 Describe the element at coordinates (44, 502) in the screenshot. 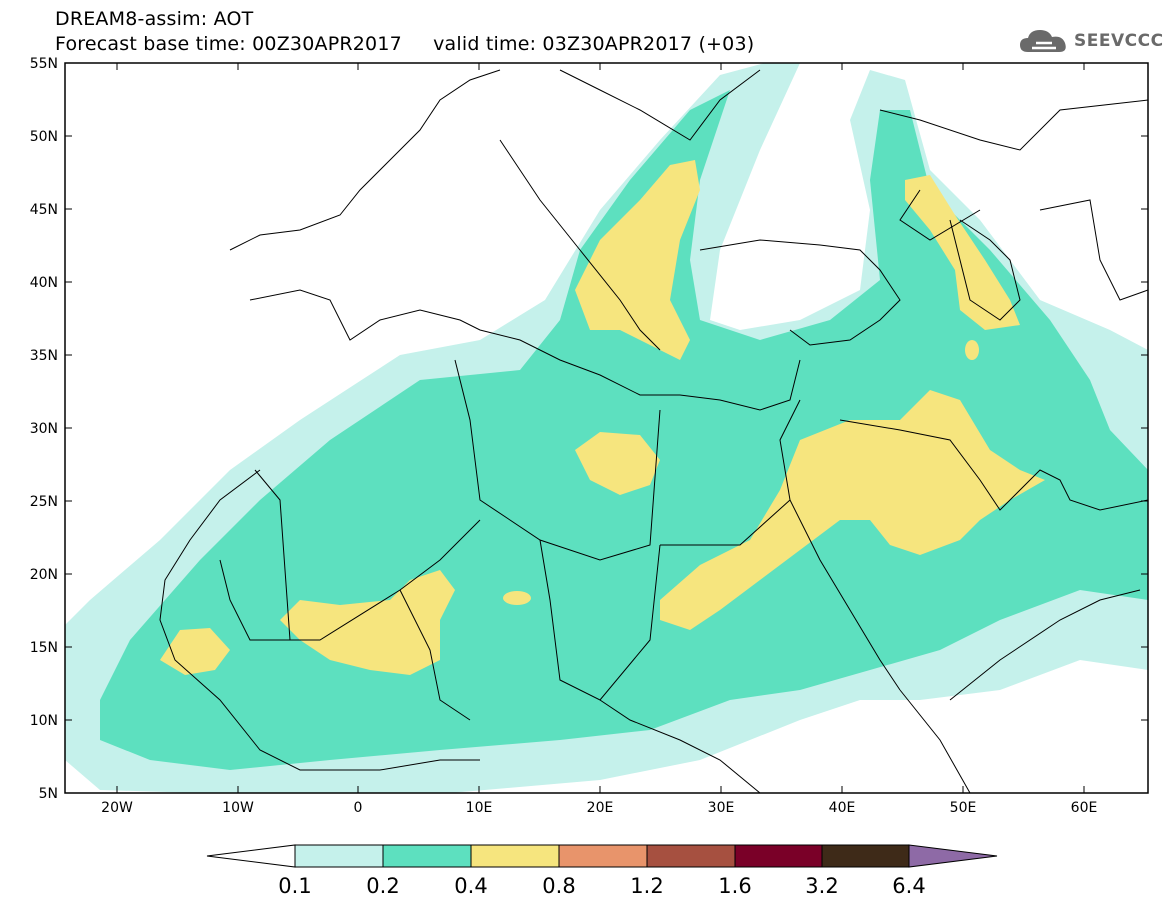

I see `lat-tick-label: 25N` at that location.